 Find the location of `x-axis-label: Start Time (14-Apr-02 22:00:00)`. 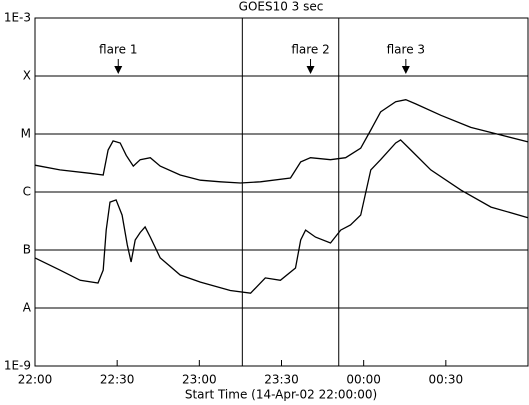

x-axis-label: Start Time (14-Apr-02 22:00:00) is located at coordinates (281, 395).